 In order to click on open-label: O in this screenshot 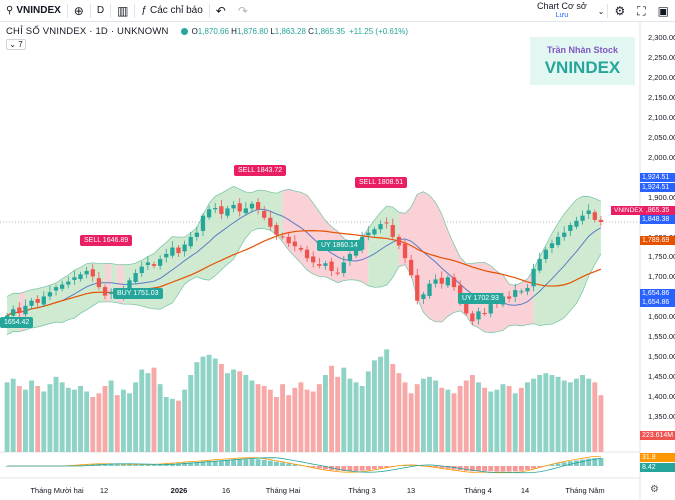, I will do `click(194, 31)`.